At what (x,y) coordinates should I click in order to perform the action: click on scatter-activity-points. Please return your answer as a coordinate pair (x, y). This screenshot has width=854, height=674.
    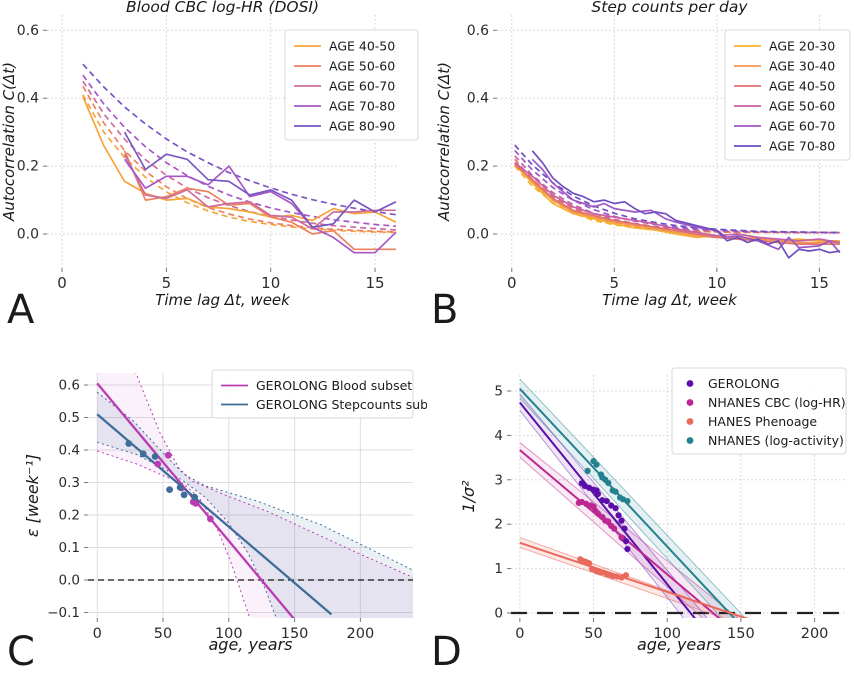
    Looking at the image, I should click on (607, 481).